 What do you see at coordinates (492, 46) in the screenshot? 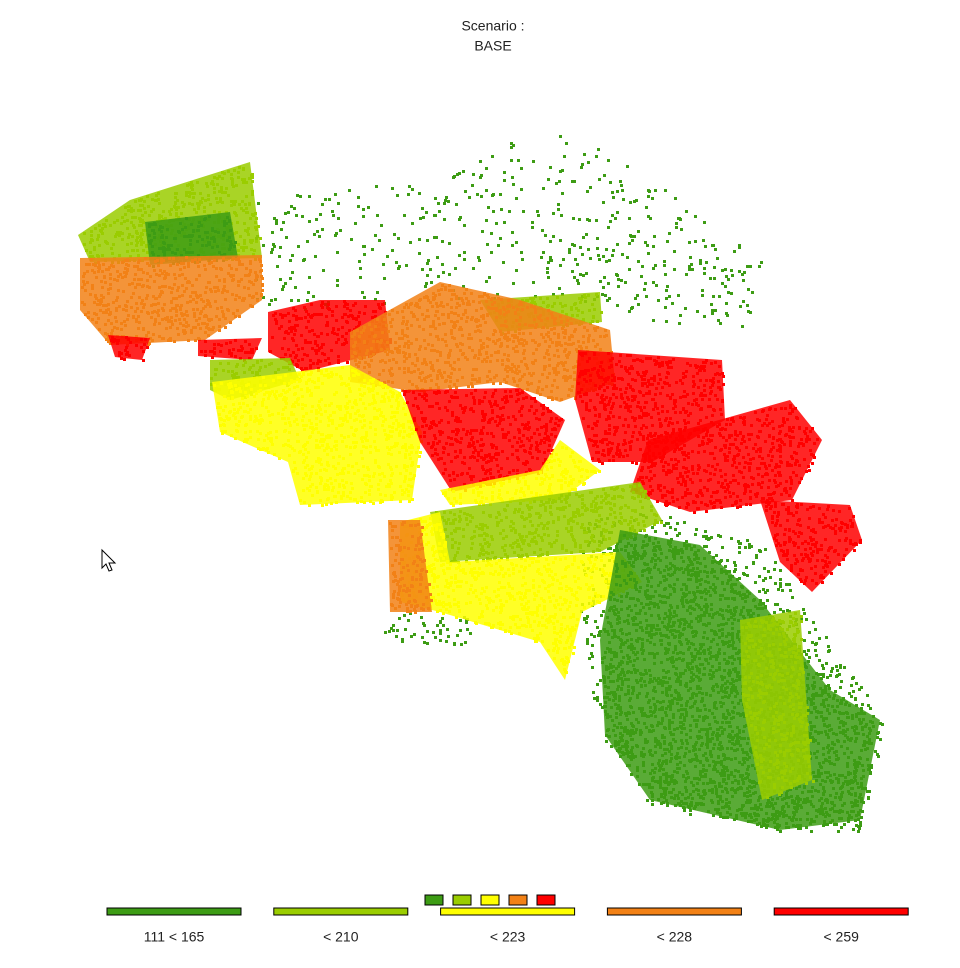
I see `title-line: BASE` at bounding box center [492, 46].